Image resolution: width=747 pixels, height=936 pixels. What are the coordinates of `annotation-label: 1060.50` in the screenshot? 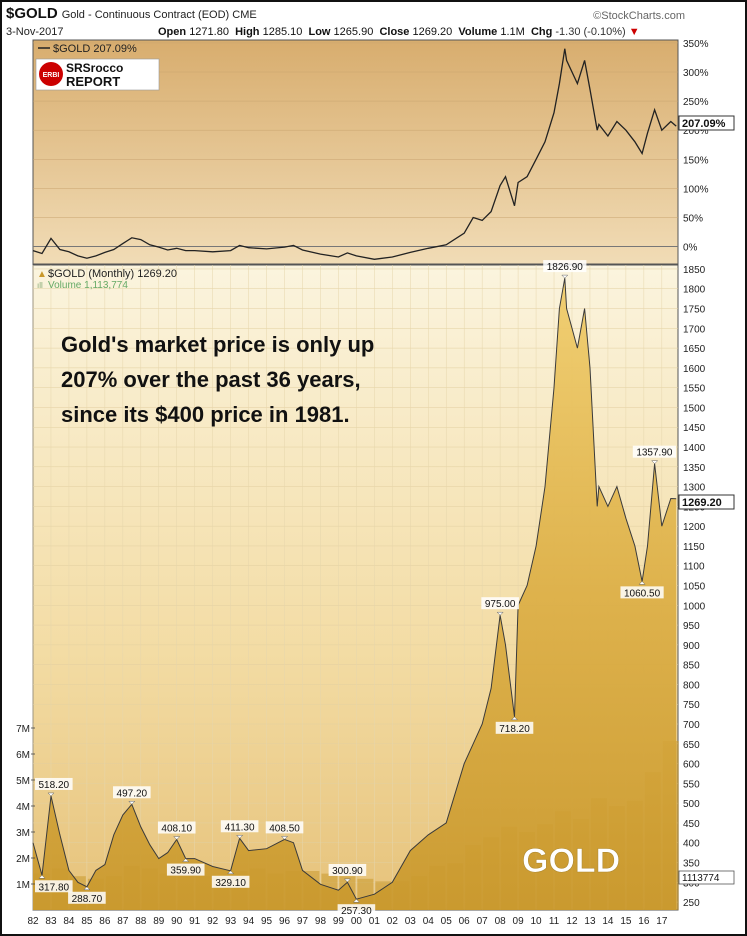 It's located at (642, 593).